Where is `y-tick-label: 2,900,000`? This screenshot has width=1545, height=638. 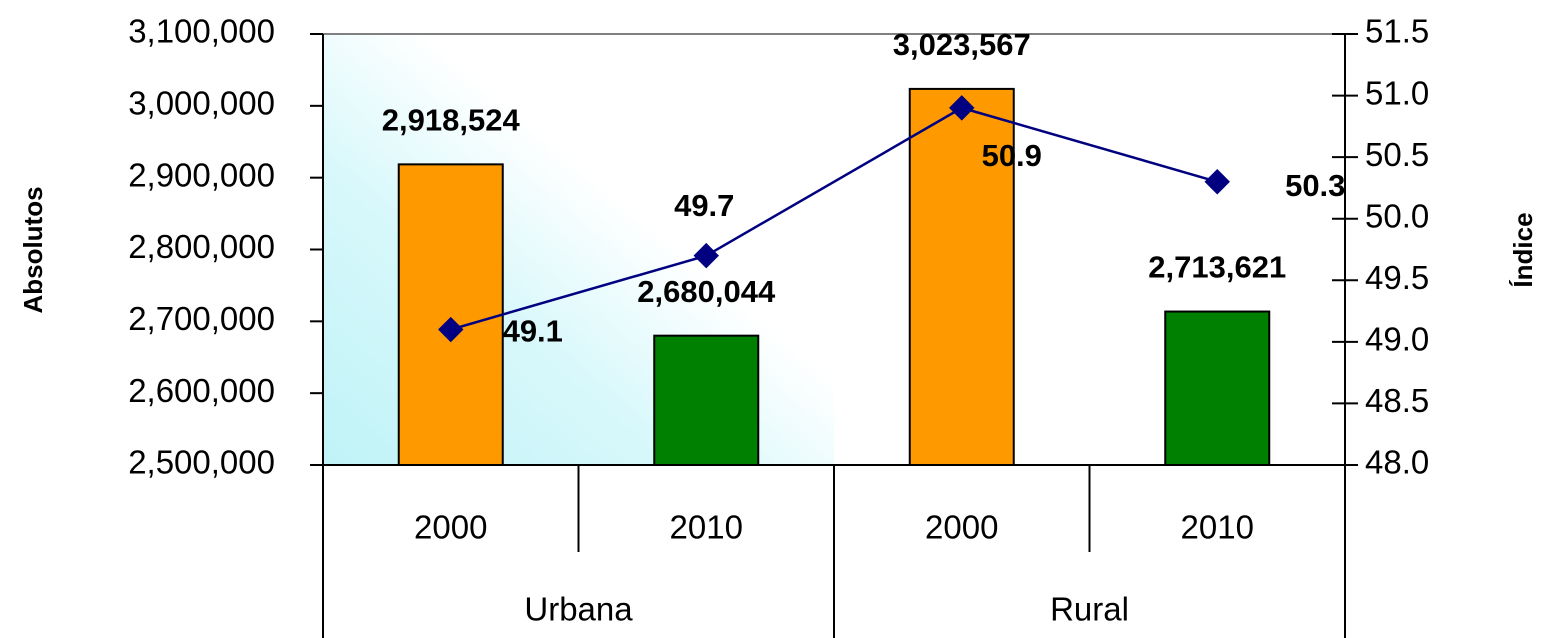 y-tick-label: 2,900,000 is located at coordinates (201, 174).